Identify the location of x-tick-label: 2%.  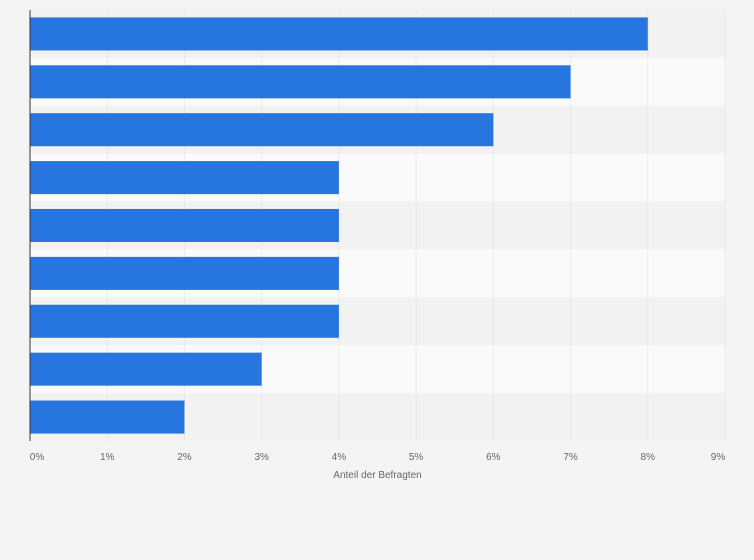
(184, 457).